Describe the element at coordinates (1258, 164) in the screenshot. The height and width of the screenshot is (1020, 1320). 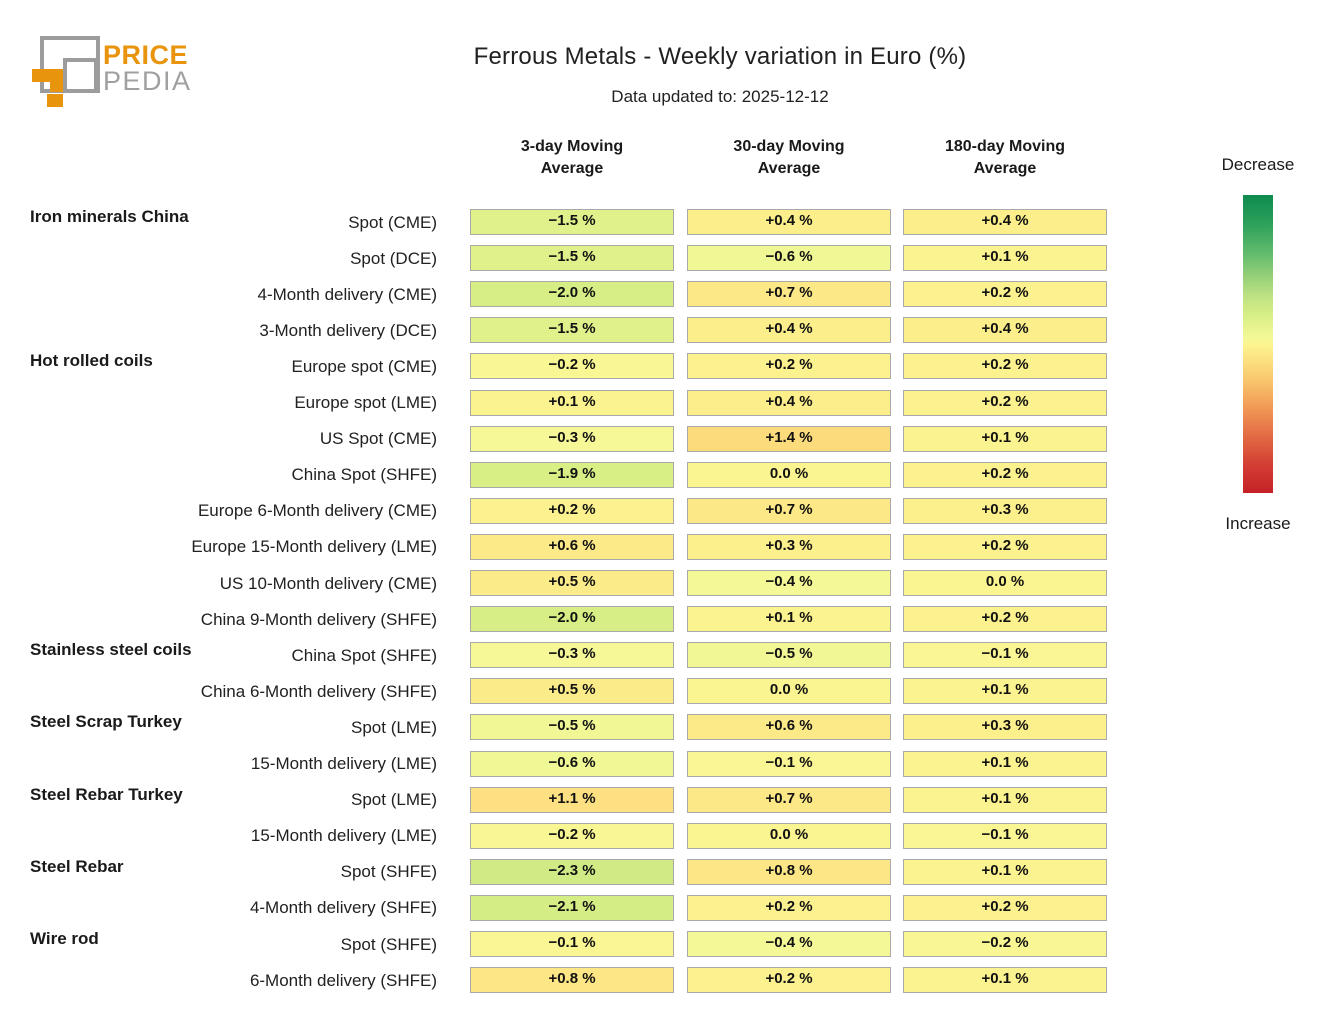
I see `legend-decrease-label: Decrease` at that location.